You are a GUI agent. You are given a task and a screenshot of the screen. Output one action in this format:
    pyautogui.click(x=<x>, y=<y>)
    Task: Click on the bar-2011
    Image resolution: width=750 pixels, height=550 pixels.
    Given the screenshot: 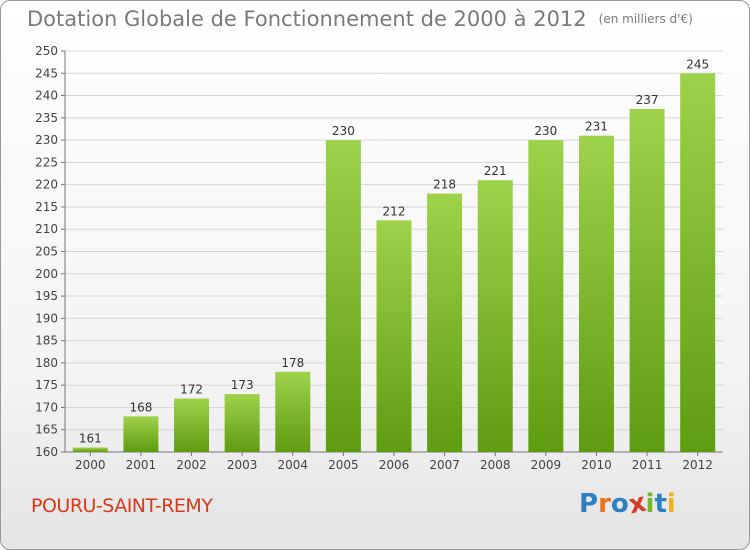 What is the action you would take?
    pyautogui.click(x=647, y=280)
    